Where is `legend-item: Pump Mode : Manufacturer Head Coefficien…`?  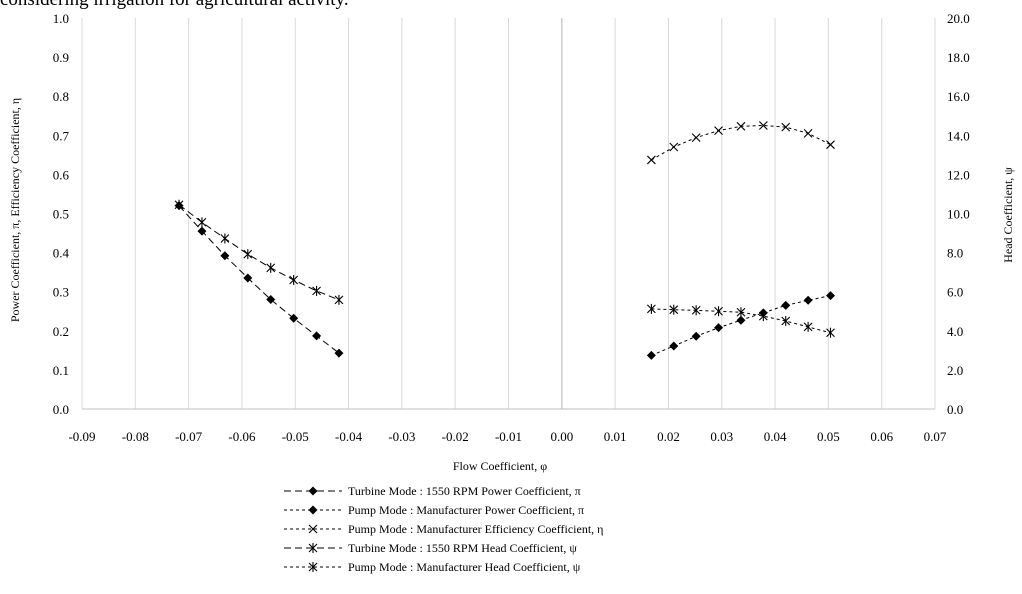 legend-item: Pump Mode : Manufacturer Head Coefficien… is located at coordinates (432, 567).